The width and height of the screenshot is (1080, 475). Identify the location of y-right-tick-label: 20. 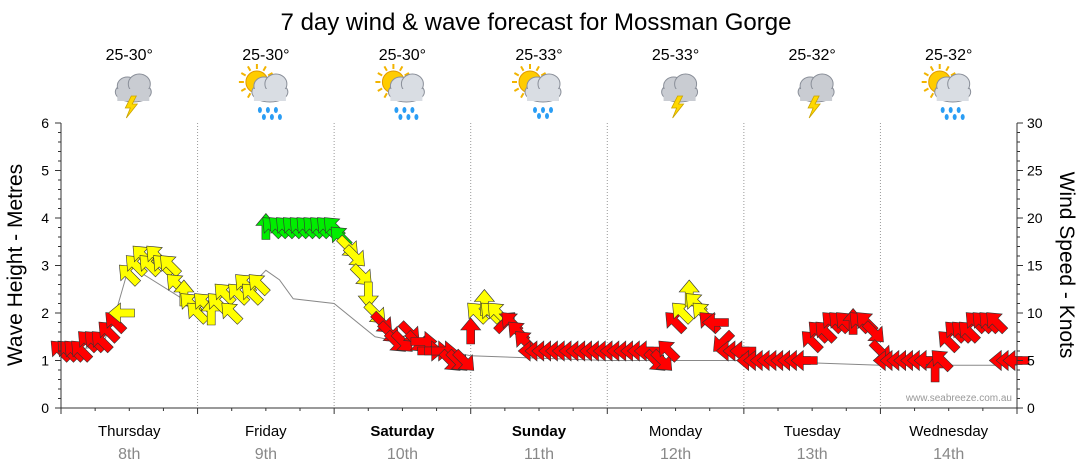
(1035, 218).